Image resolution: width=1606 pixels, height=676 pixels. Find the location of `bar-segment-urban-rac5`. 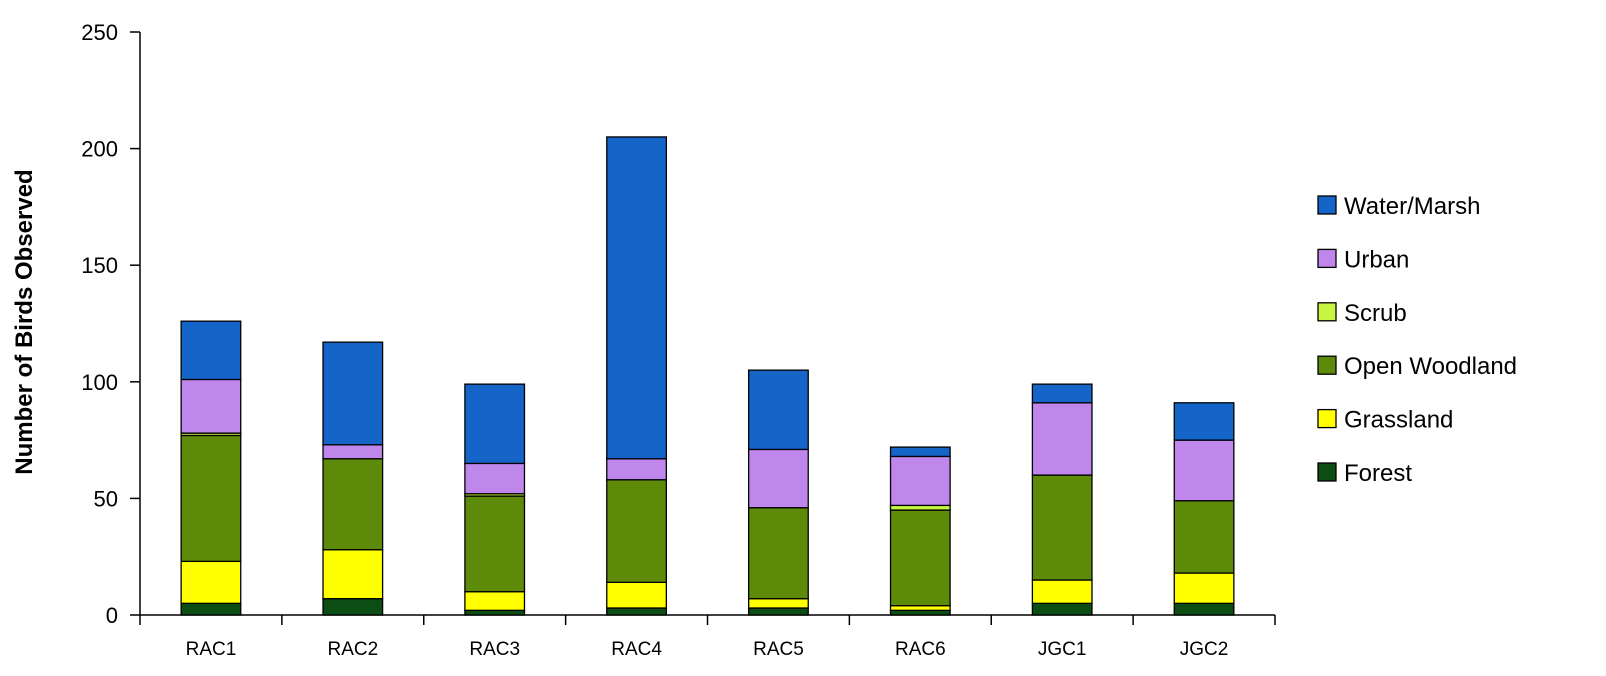

bar-segment-urban-rac5 is located at coordinates (778, 478).